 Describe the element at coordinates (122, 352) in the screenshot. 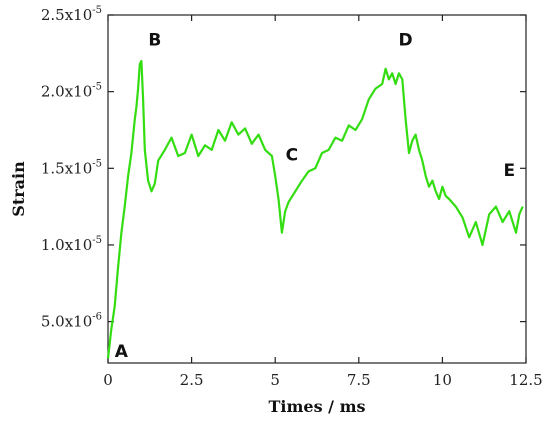

I see `annotation-a: A` at that location.